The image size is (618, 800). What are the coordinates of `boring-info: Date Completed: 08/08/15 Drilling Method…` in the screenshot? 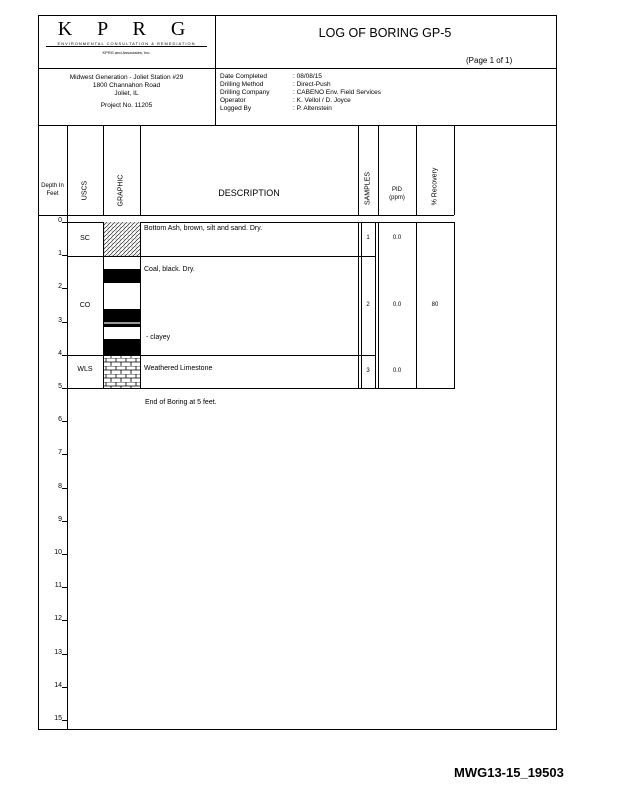 It's located at (385, 93).